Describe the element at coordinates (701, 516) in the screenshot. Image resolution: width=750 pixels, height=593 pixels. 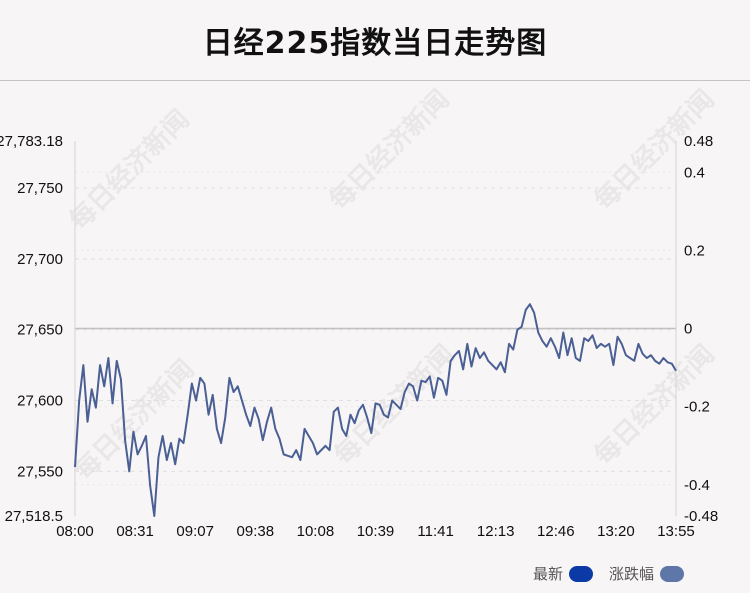
I see `y-right-tick-label: -0.48` at that location.